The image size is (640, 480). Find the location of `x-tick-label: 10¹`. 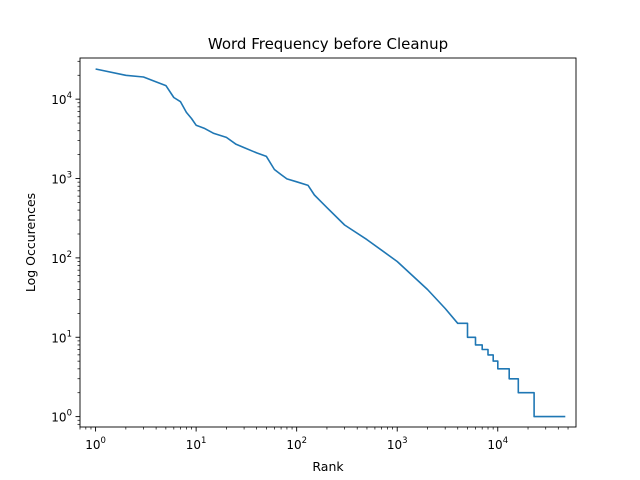

x-tick-label: 10¹ is located at coordinates (196, 444).